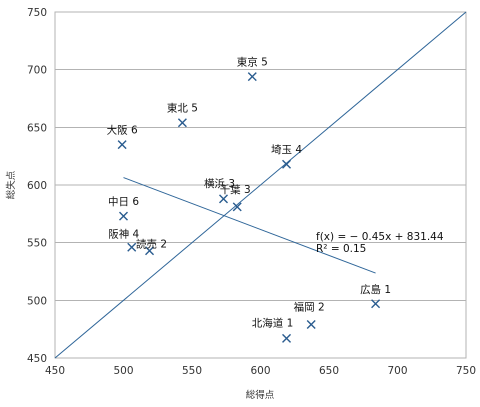  I want to click on y-tick-500: 500, so click(37, 301).